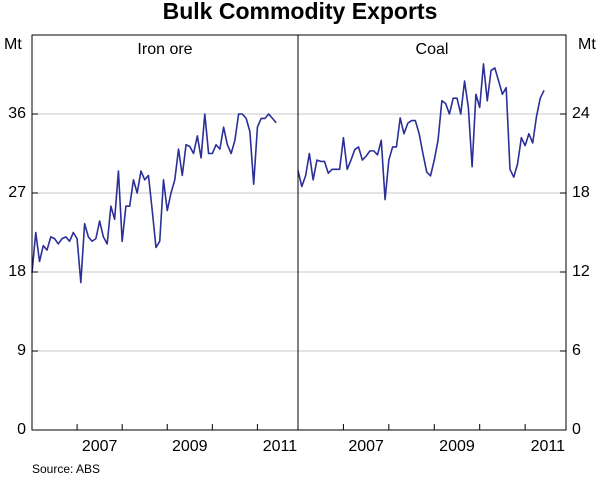 The image size is (600, 481). I want to click on source: Source: ABS, so click(66, 469).